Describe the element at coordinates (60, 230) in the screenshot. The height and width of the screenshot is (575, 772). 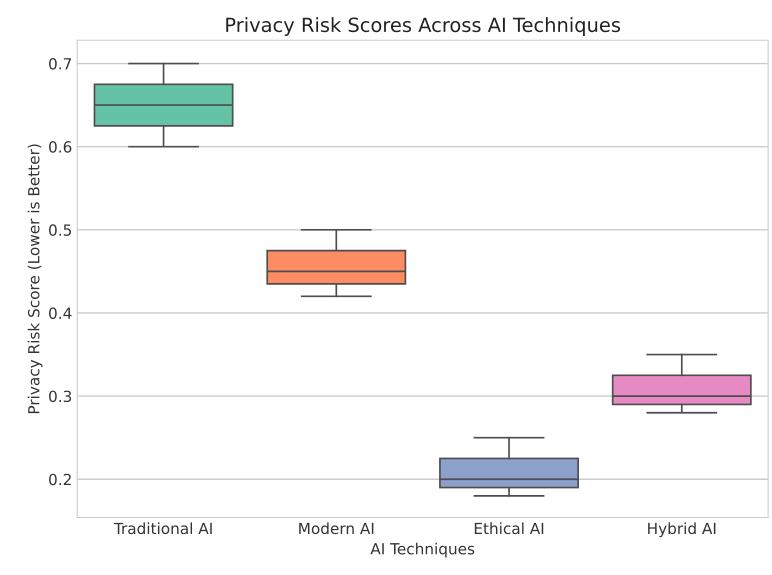
I see `y-tick-label: 0.5` at that location.